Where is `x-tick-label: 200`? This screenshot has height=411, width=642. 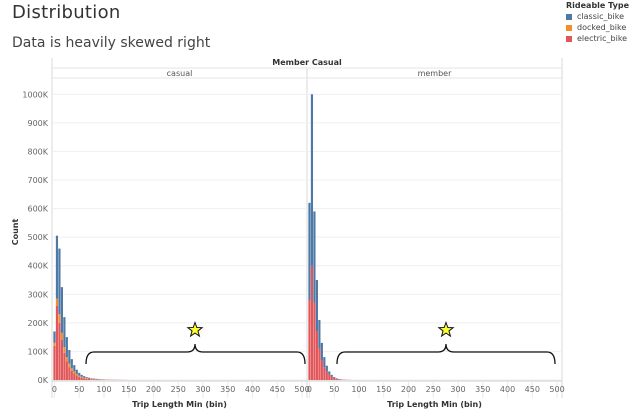 x-tick-label: 200 is located at coordinates (408, 389).